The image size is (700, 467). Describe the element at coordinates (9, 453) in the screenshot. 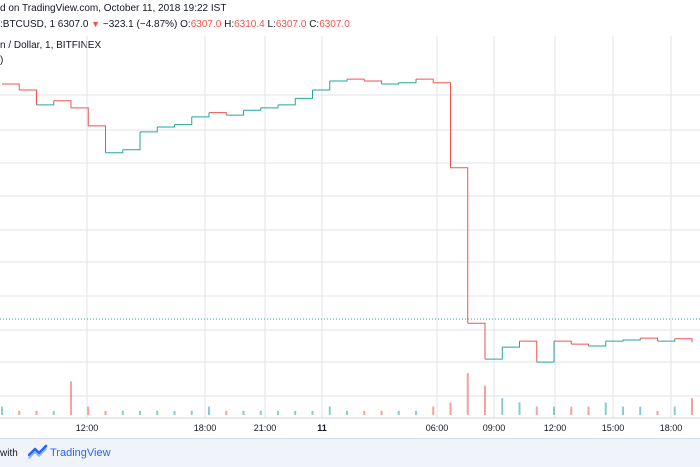

I see `footer-with-text: with` at that location.